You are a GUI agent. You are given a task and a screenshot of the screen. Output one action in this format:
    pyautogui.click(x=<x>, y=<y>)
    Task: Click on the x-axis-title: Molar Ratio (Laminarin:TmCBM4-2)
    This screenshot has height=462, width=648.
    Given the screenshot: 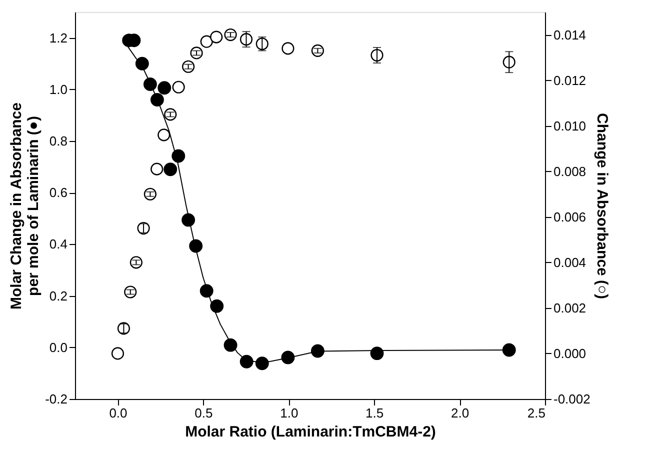 What is the action you would take?
    pyautogui.click(x=310, y=432)
    